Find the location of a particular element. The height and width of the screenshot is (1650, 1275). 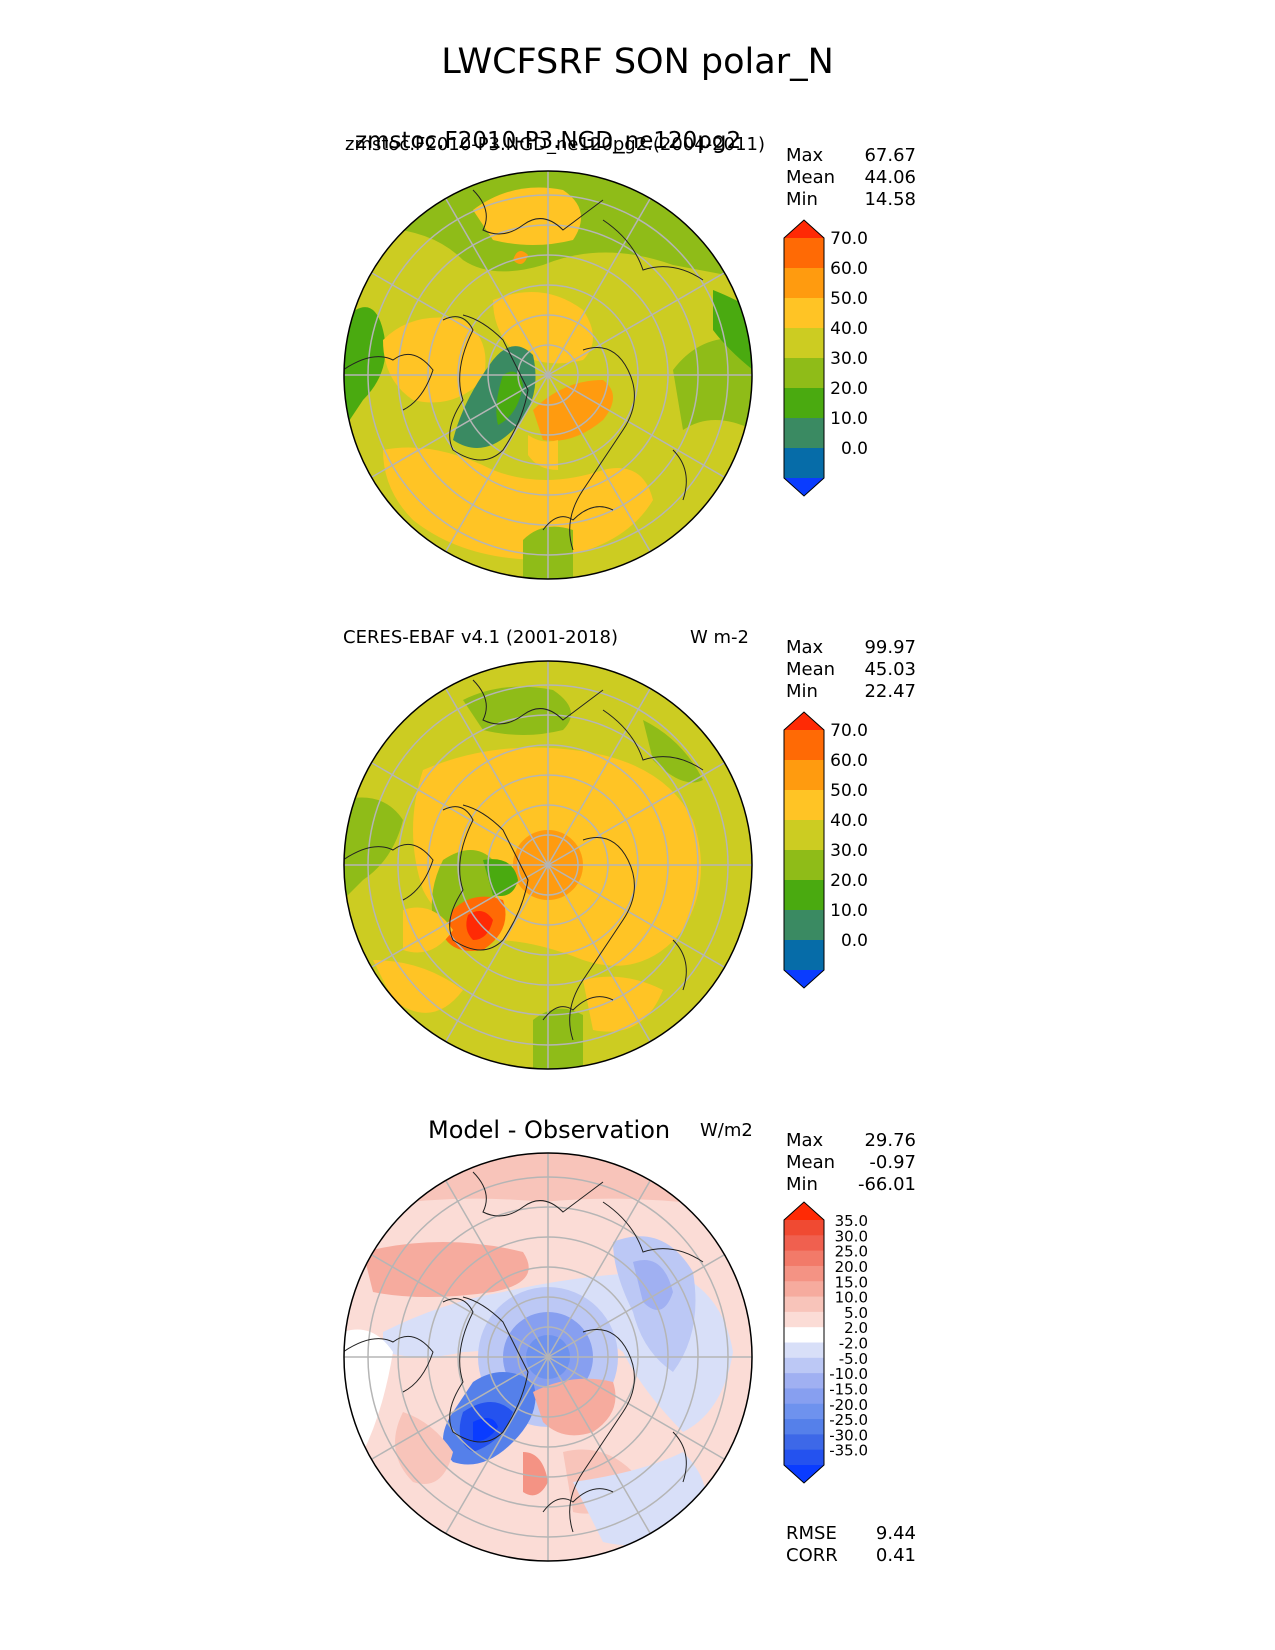

panel-2-map is located at coordinates (548, 865).